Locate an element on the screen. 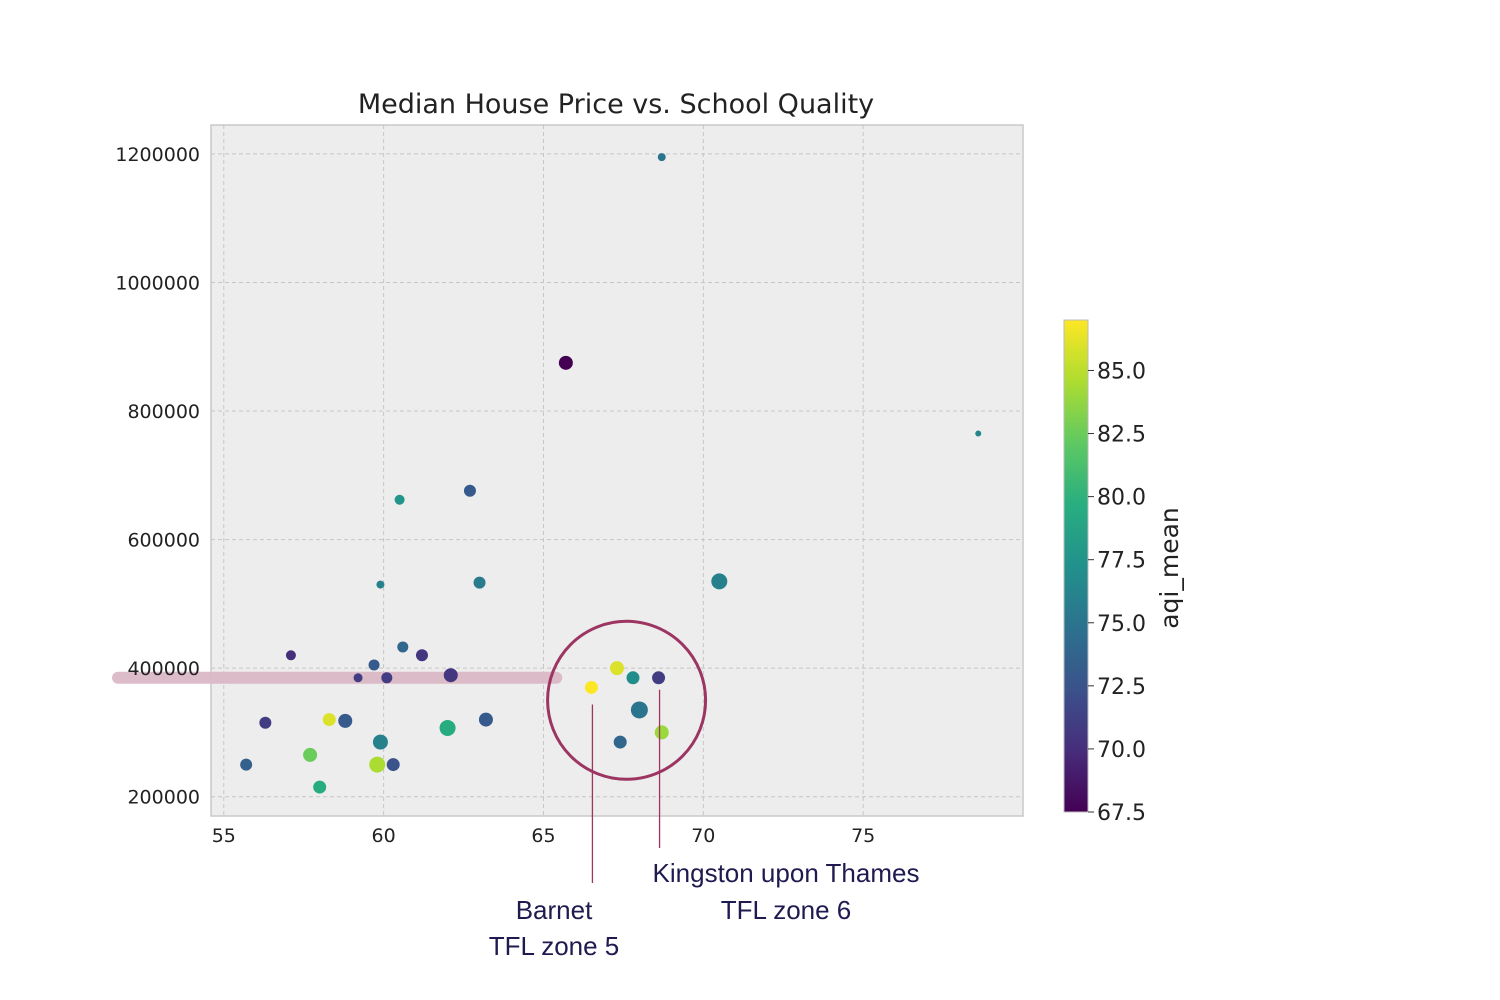  annotation-kingston-name: Kingston upon Thames is located at coordinates (786, 873).